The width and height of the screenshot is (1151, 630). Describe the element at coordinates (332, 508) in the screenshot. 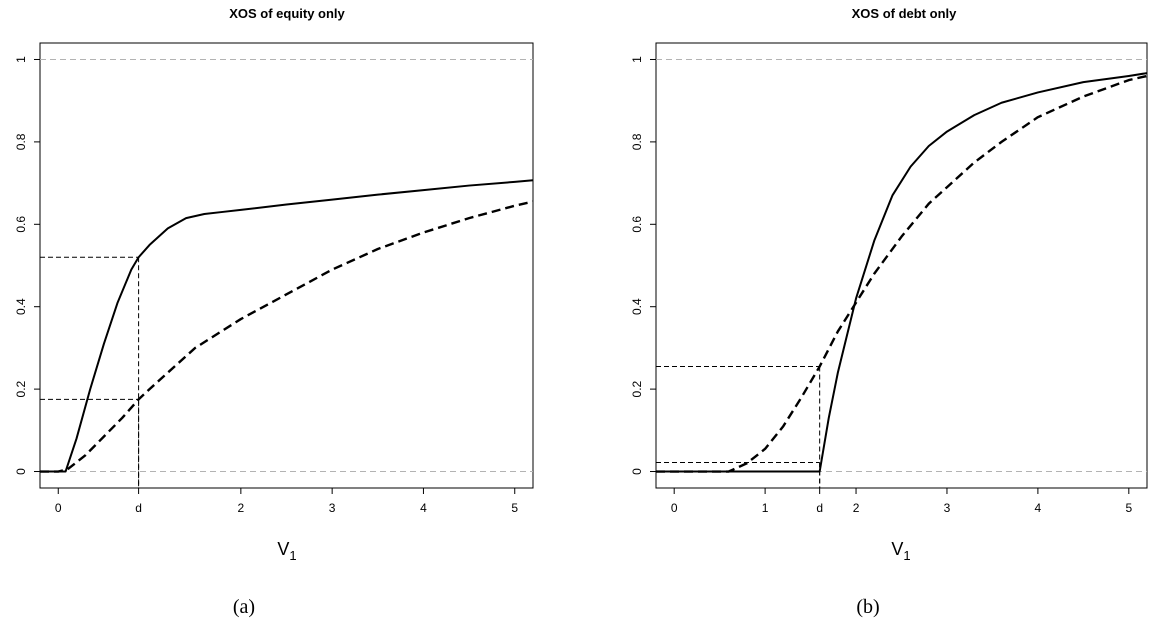

I see `panel-a-x-tick-label-3: 3` at that location.